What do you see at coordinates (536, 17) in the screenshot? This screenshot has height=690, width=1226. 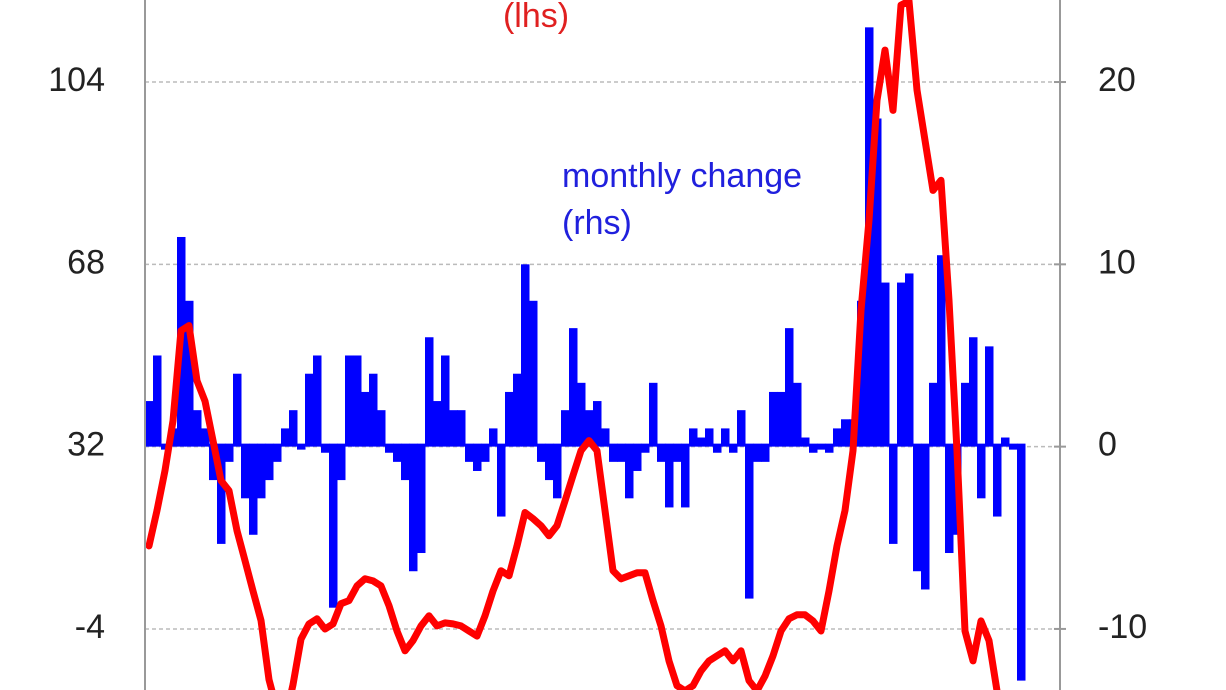 I see `annotation: (lhs)` at bounding box center [536, 17].